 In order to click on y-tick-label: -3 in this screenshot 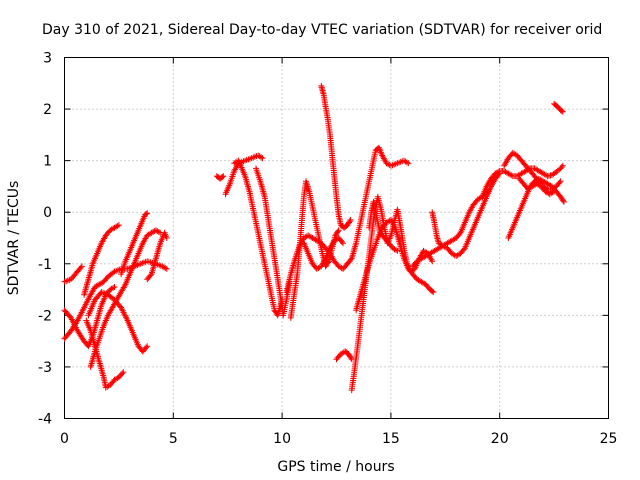, I will do `click(45, 368)`.